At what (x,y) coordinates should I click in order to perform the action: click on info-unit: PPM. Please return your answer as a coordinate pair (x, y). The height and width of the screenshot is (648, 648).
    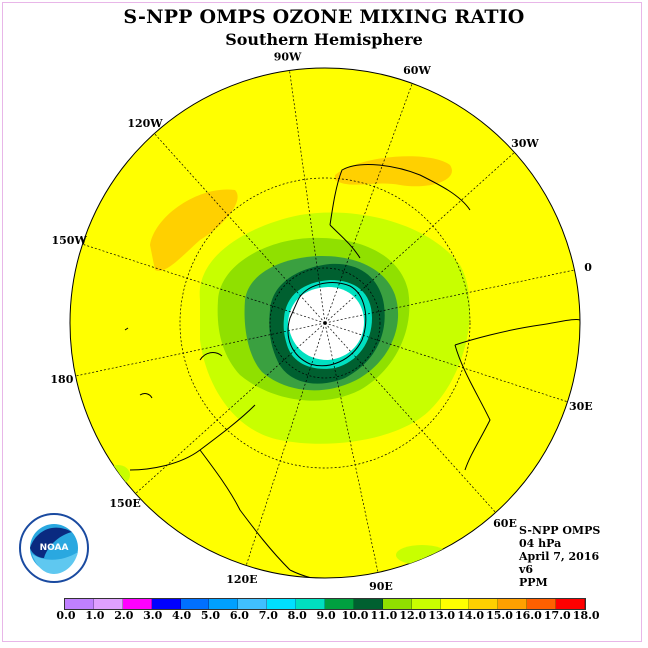
    Looking at the image, I should click on (533, 582).